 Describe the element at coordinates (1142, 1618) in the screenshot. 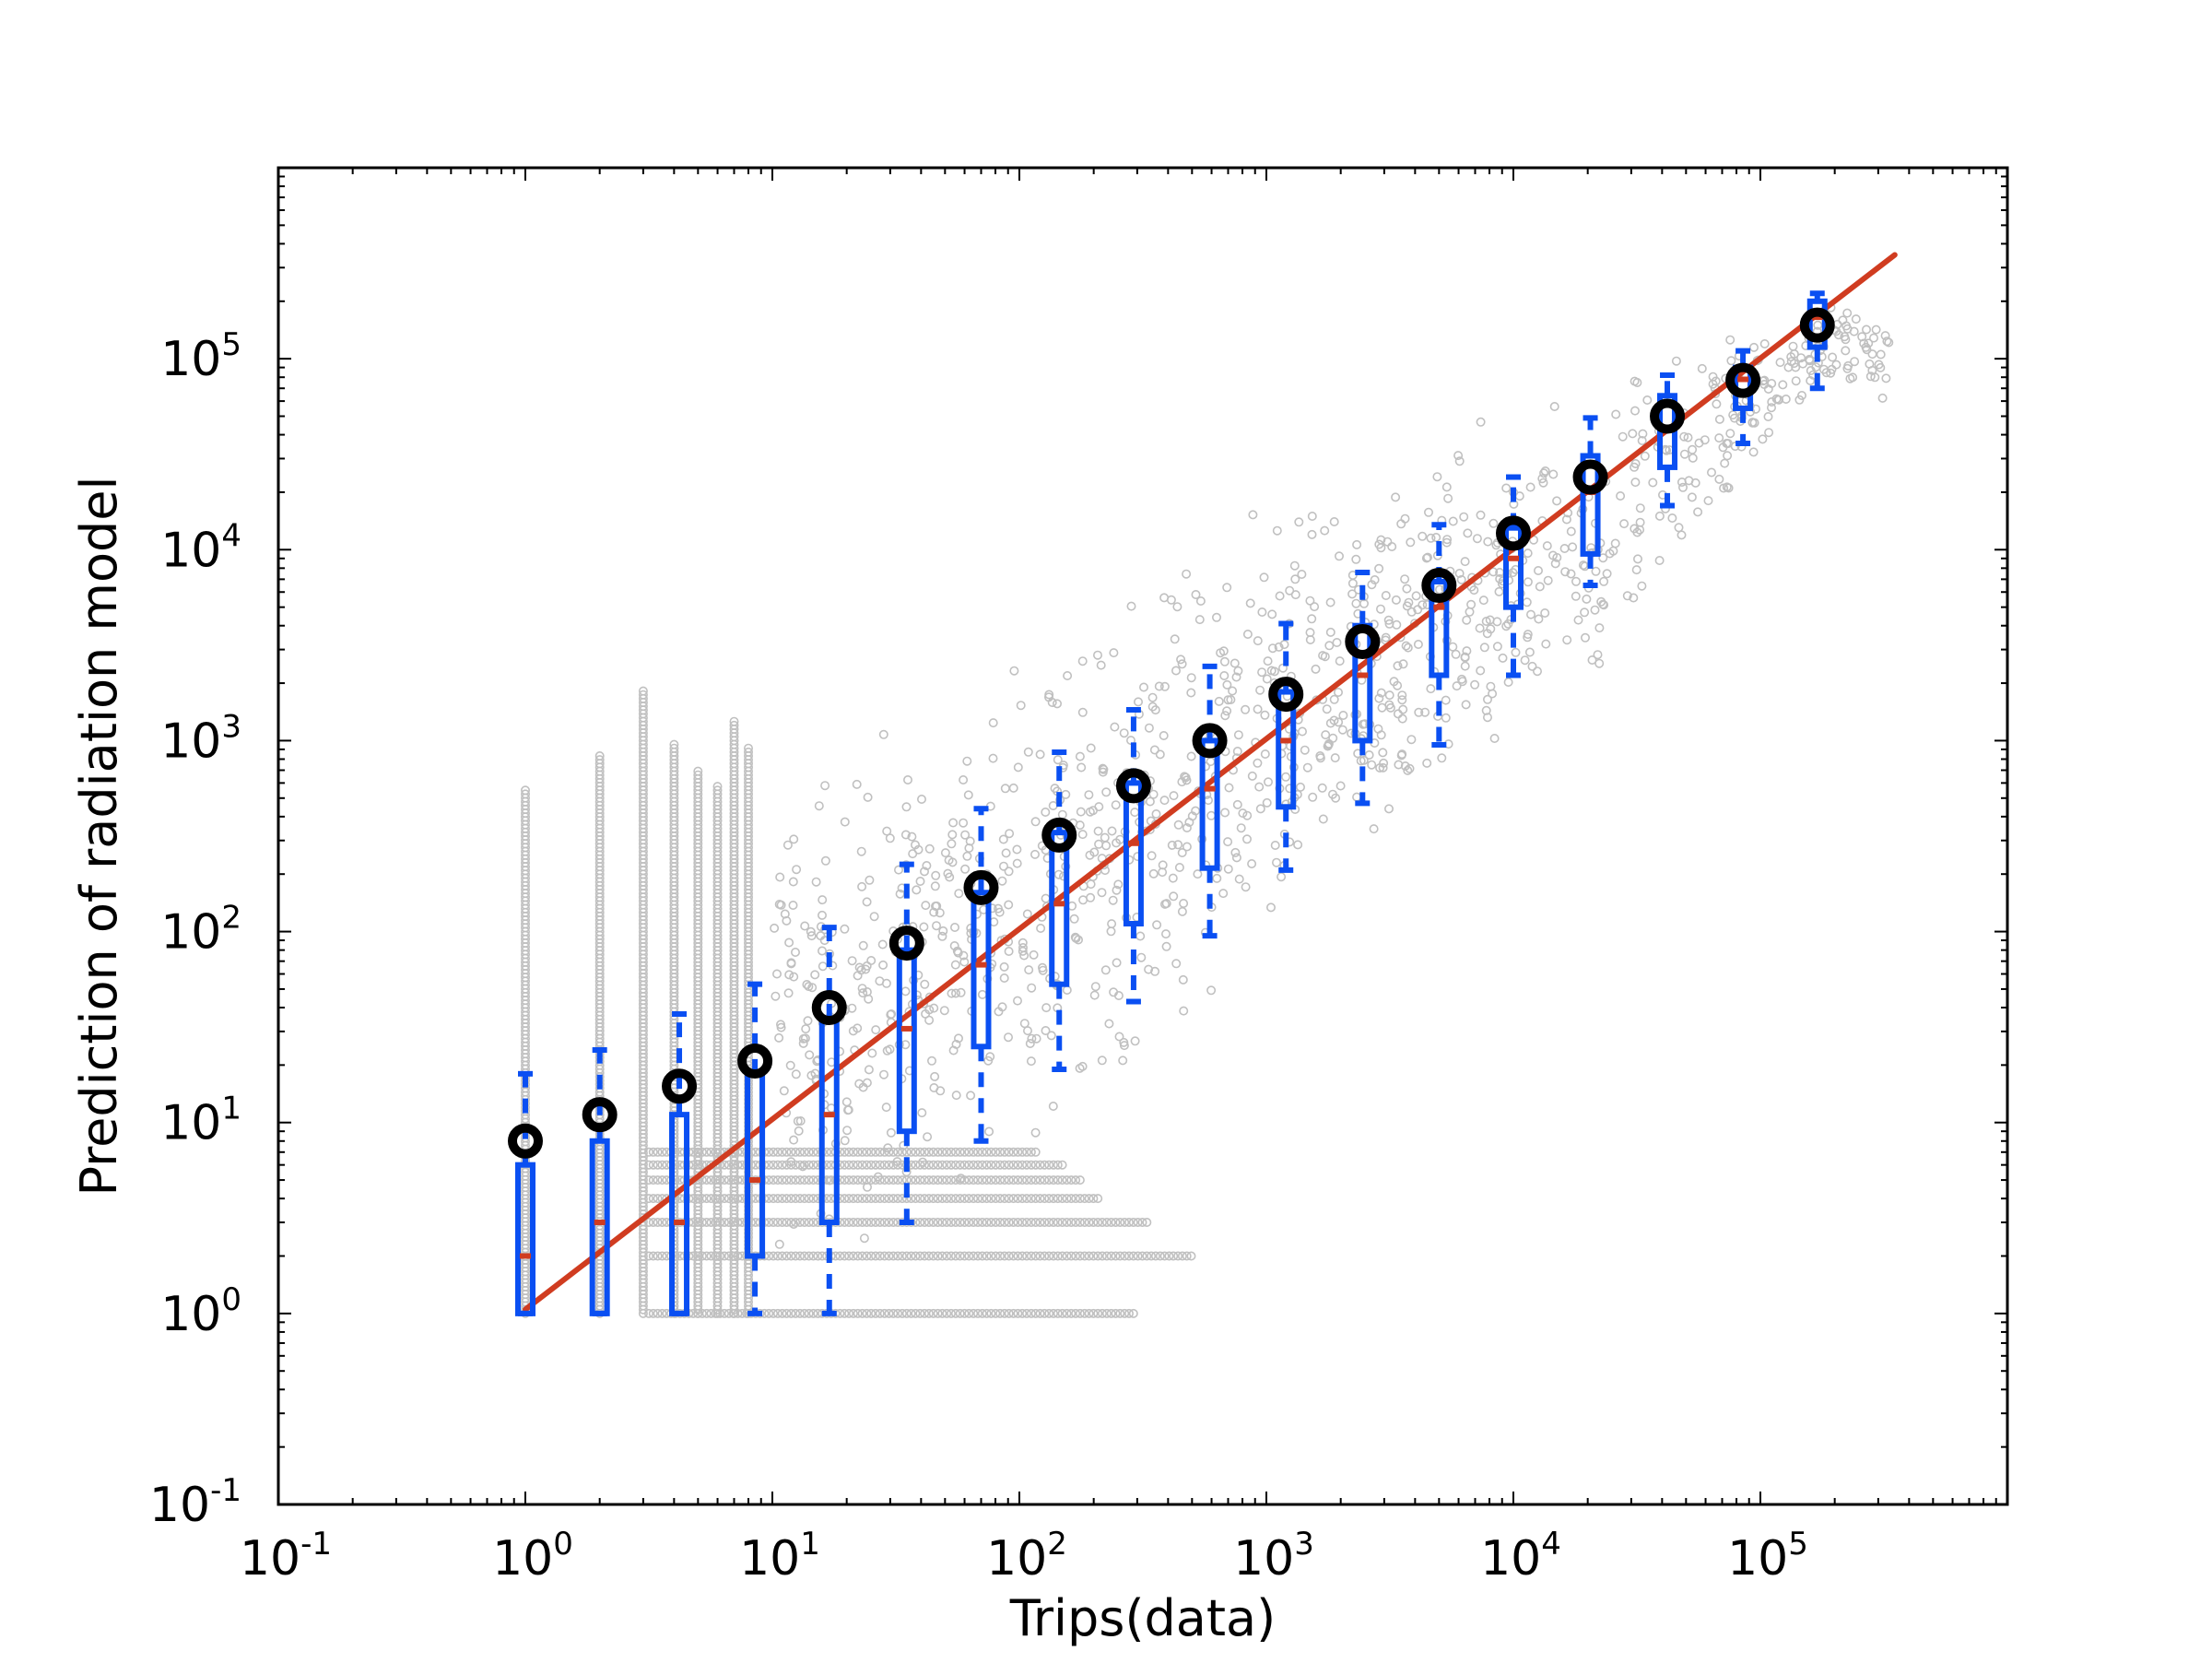

I see `x-axis-label: Trips(data)` at that location.